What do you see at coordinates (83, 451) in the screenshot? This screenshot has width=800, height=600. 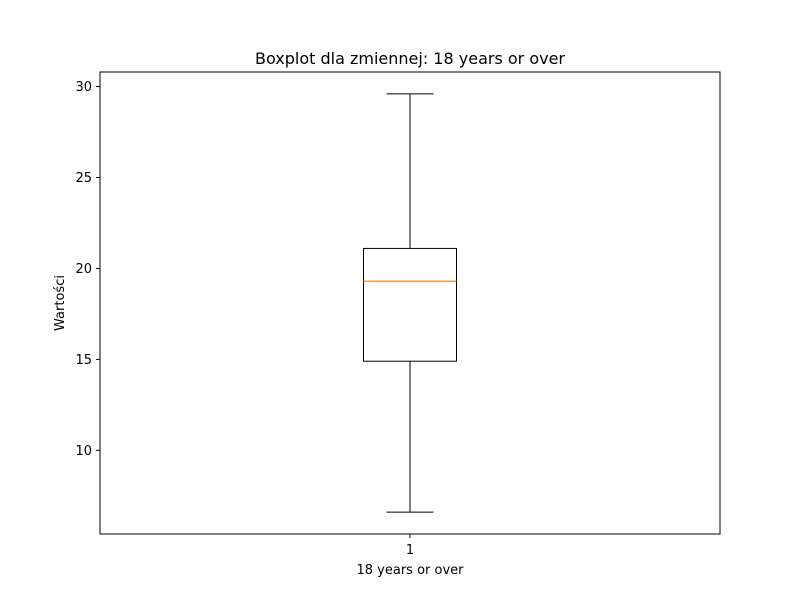 I see `y-tick-label: 10` at bounding box center [83, 451].